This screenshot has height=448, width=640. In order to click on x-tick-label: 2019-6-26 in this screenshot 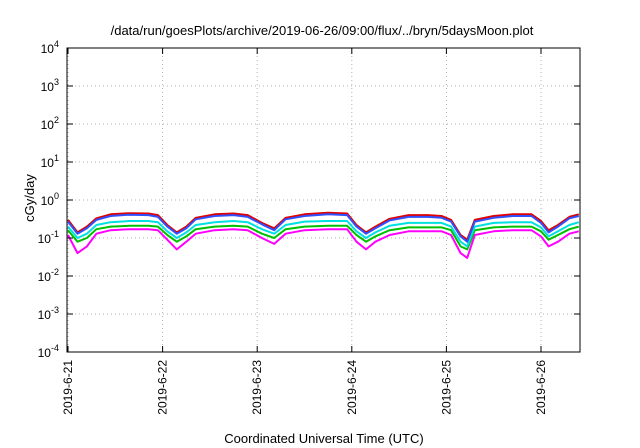, I will do `click(541, 387)`.